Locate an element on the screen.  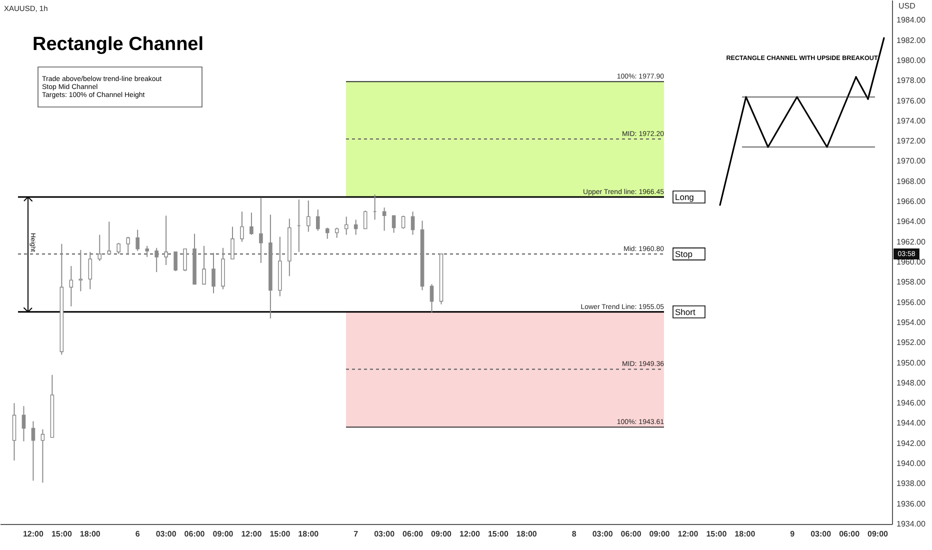
y-tick-label: 1944.00 is located at coordinates (911, 423).